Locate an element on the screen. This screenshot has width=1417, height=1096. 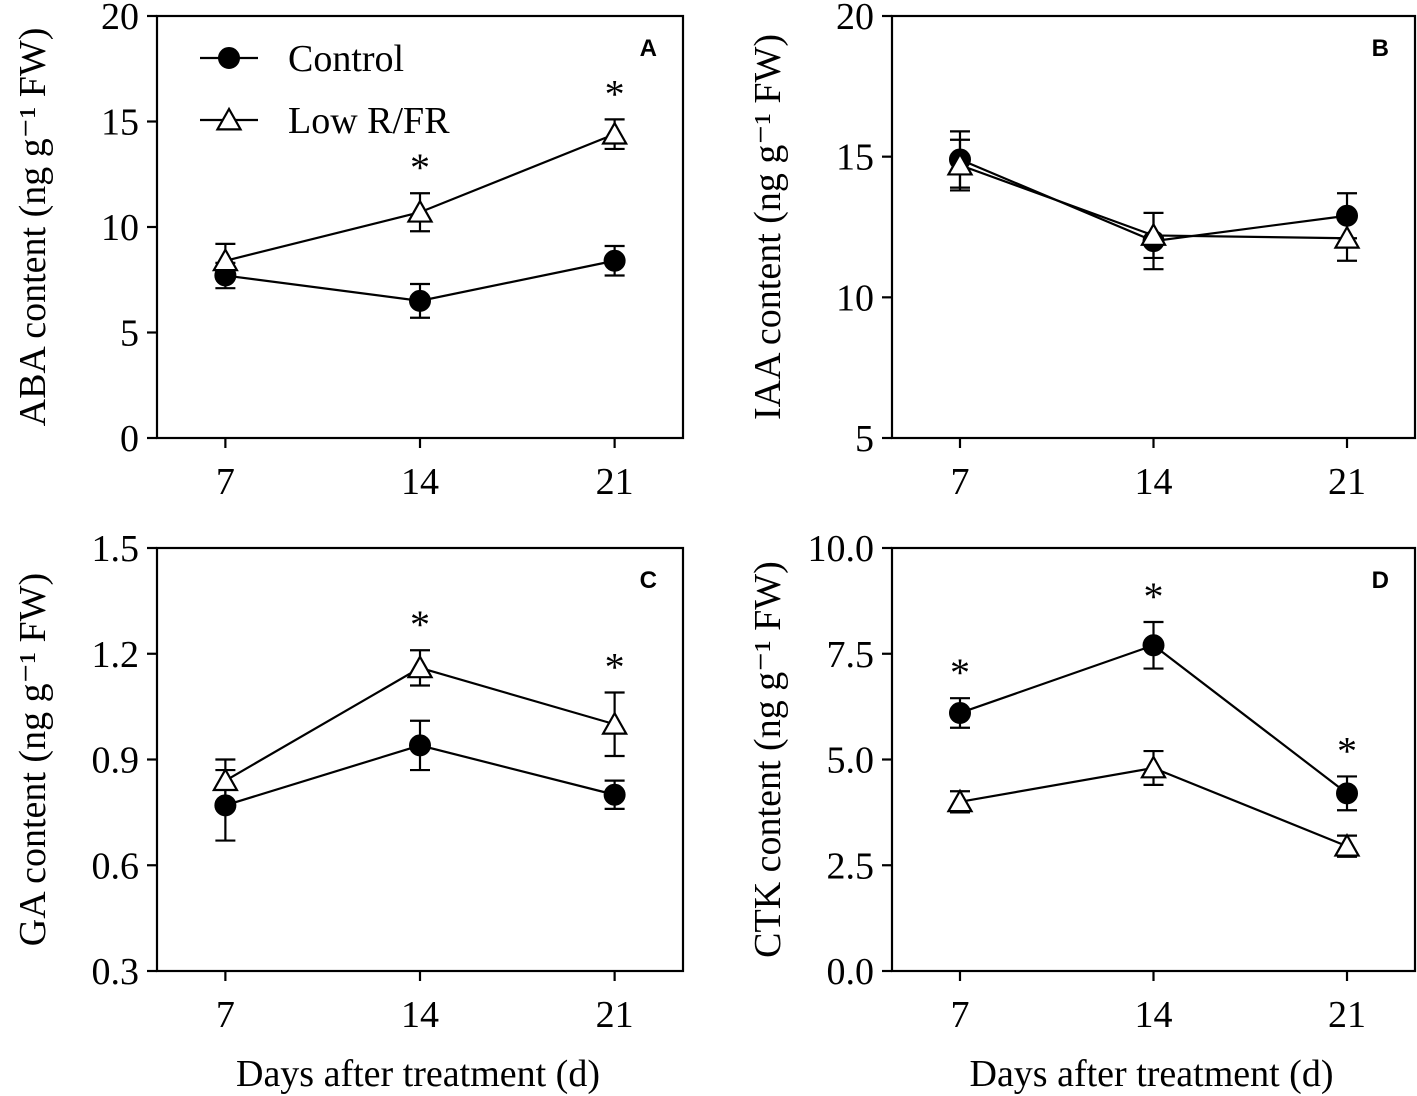
y-tick-label: 0.6 is located at coordinates (116, 866).